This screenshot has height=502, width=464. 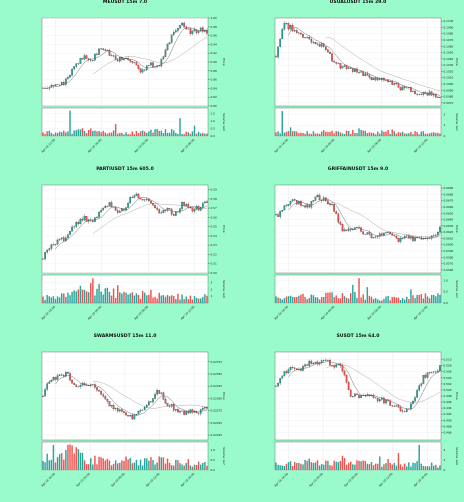 I want to click on y-tick-label: 0.0670, so click(x=449, y=201).